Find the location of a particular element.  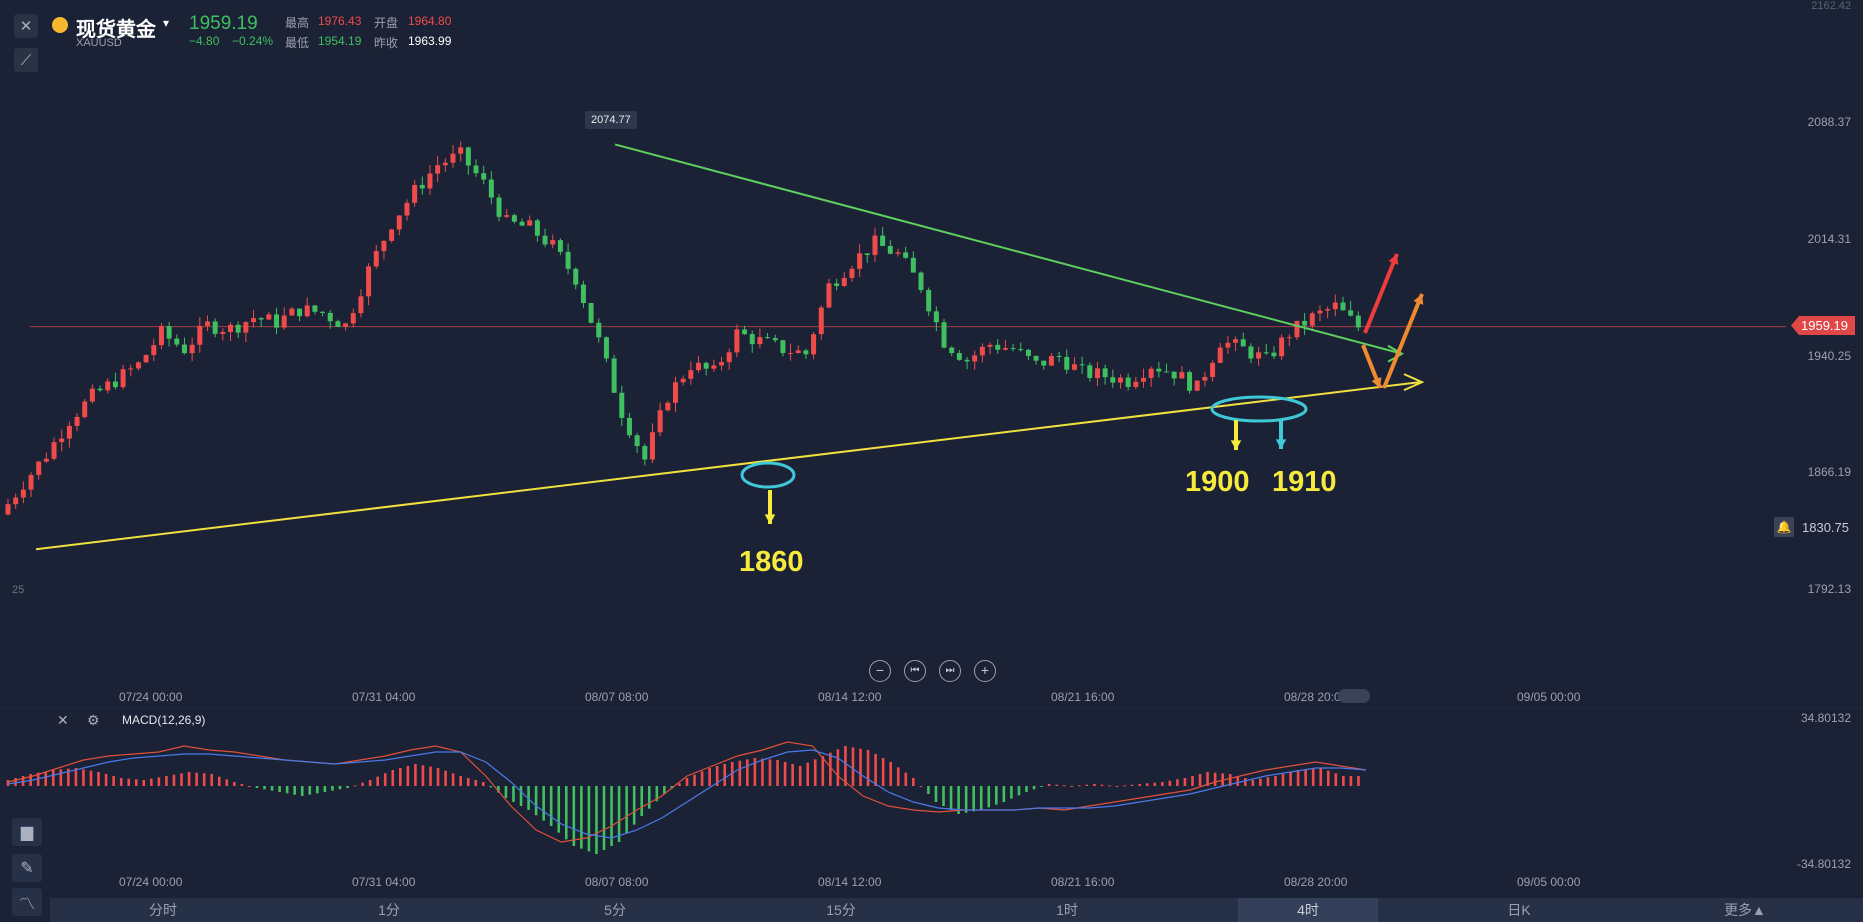

instrument-name: 现货黄金 is located at coordinates (116, 30).